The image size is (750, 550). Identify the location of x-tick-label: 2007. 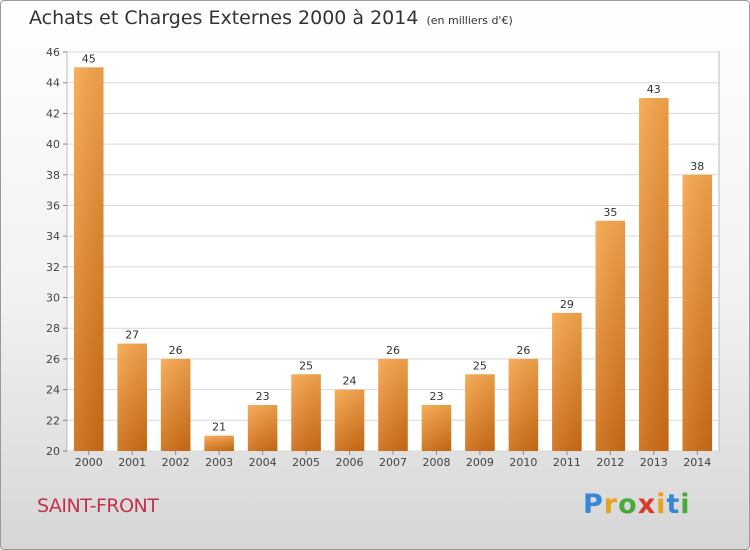
(393, 462).